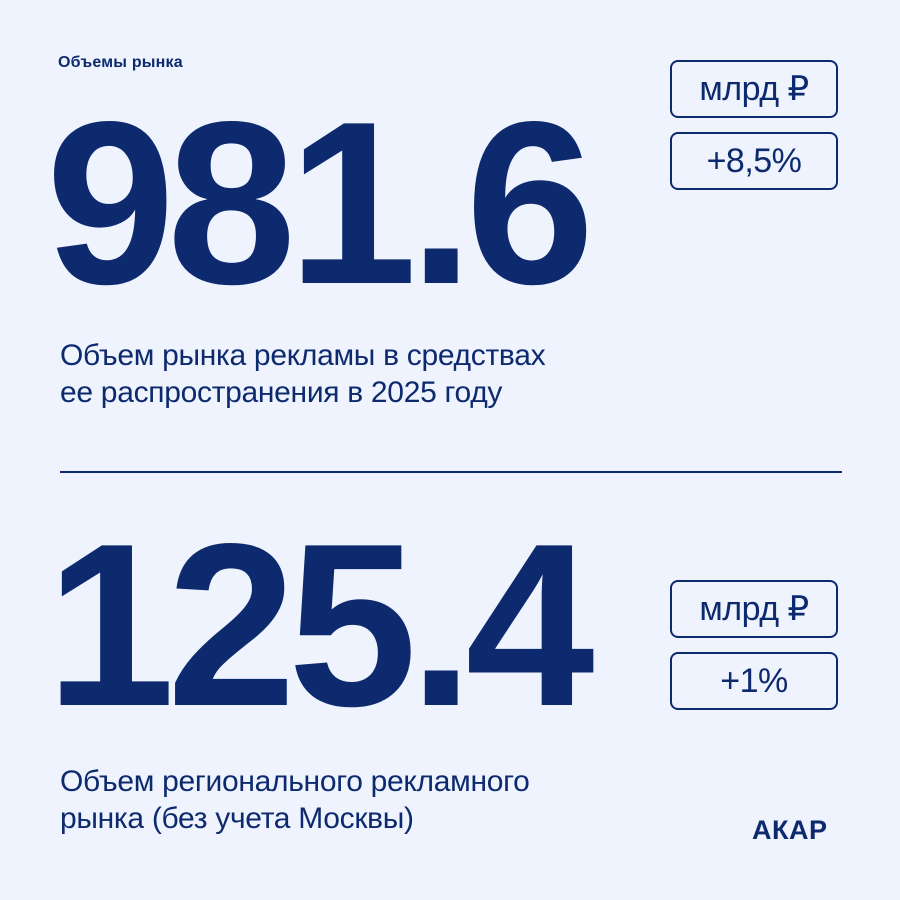 The image size is (900, 900). I want to click on regional-market-caption-line2: рынка (без учета Москвы), so click(237, 818).